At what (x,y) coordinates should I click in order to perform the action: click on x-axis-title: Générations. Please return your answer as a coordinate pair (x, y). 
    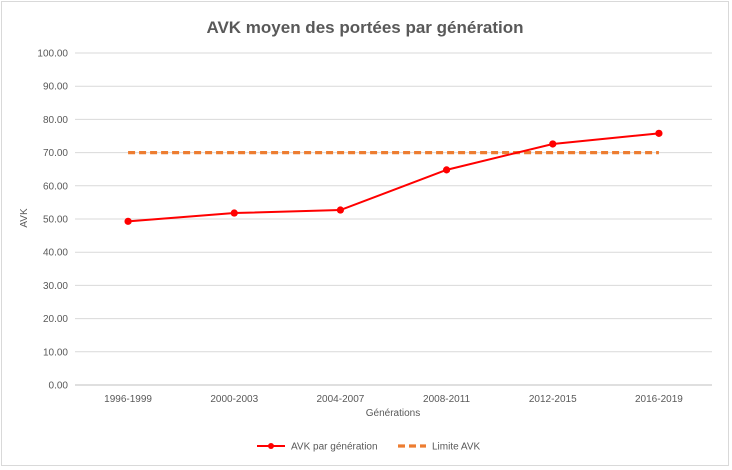
    Looking at the image, I should click on (393, 413).